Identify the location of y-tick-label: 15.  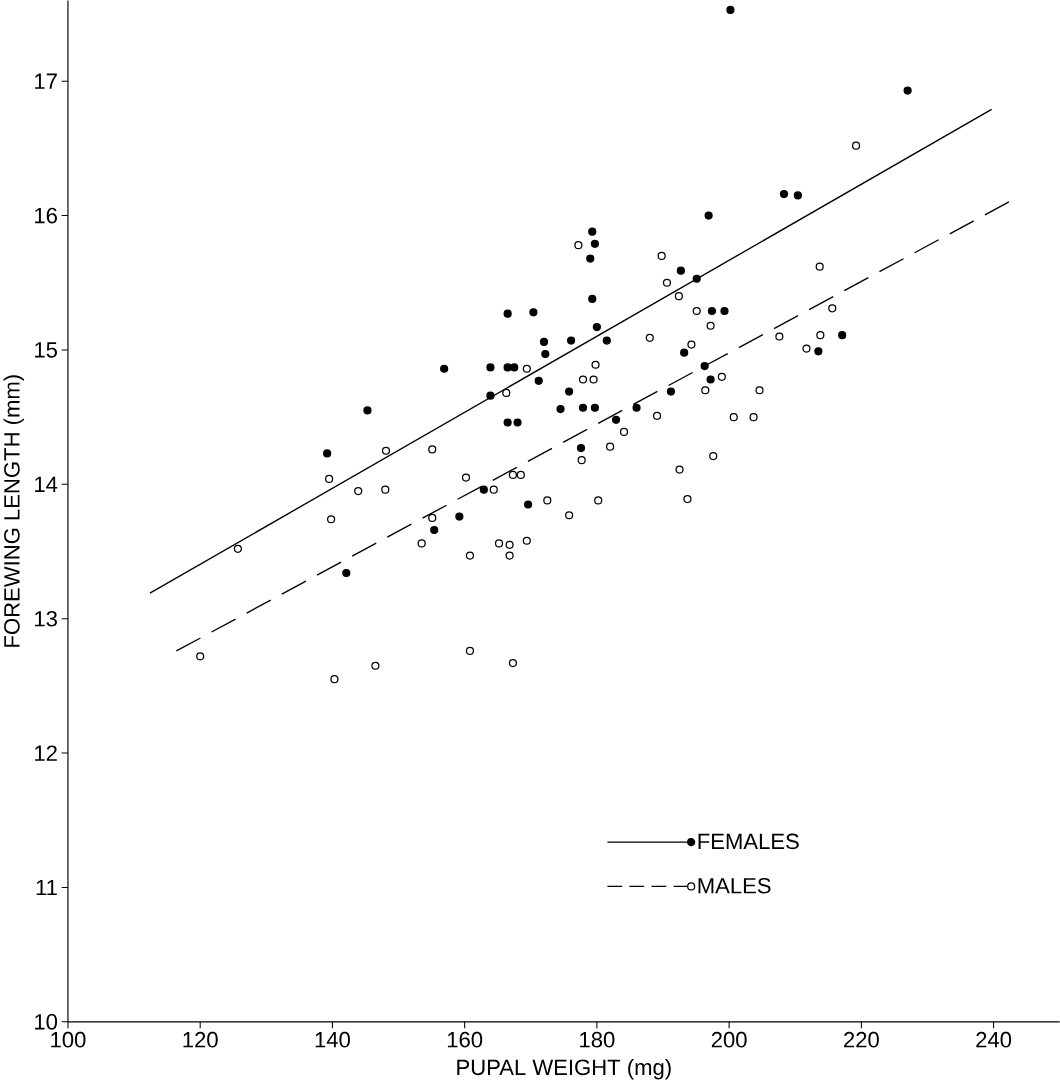
(45, 350).